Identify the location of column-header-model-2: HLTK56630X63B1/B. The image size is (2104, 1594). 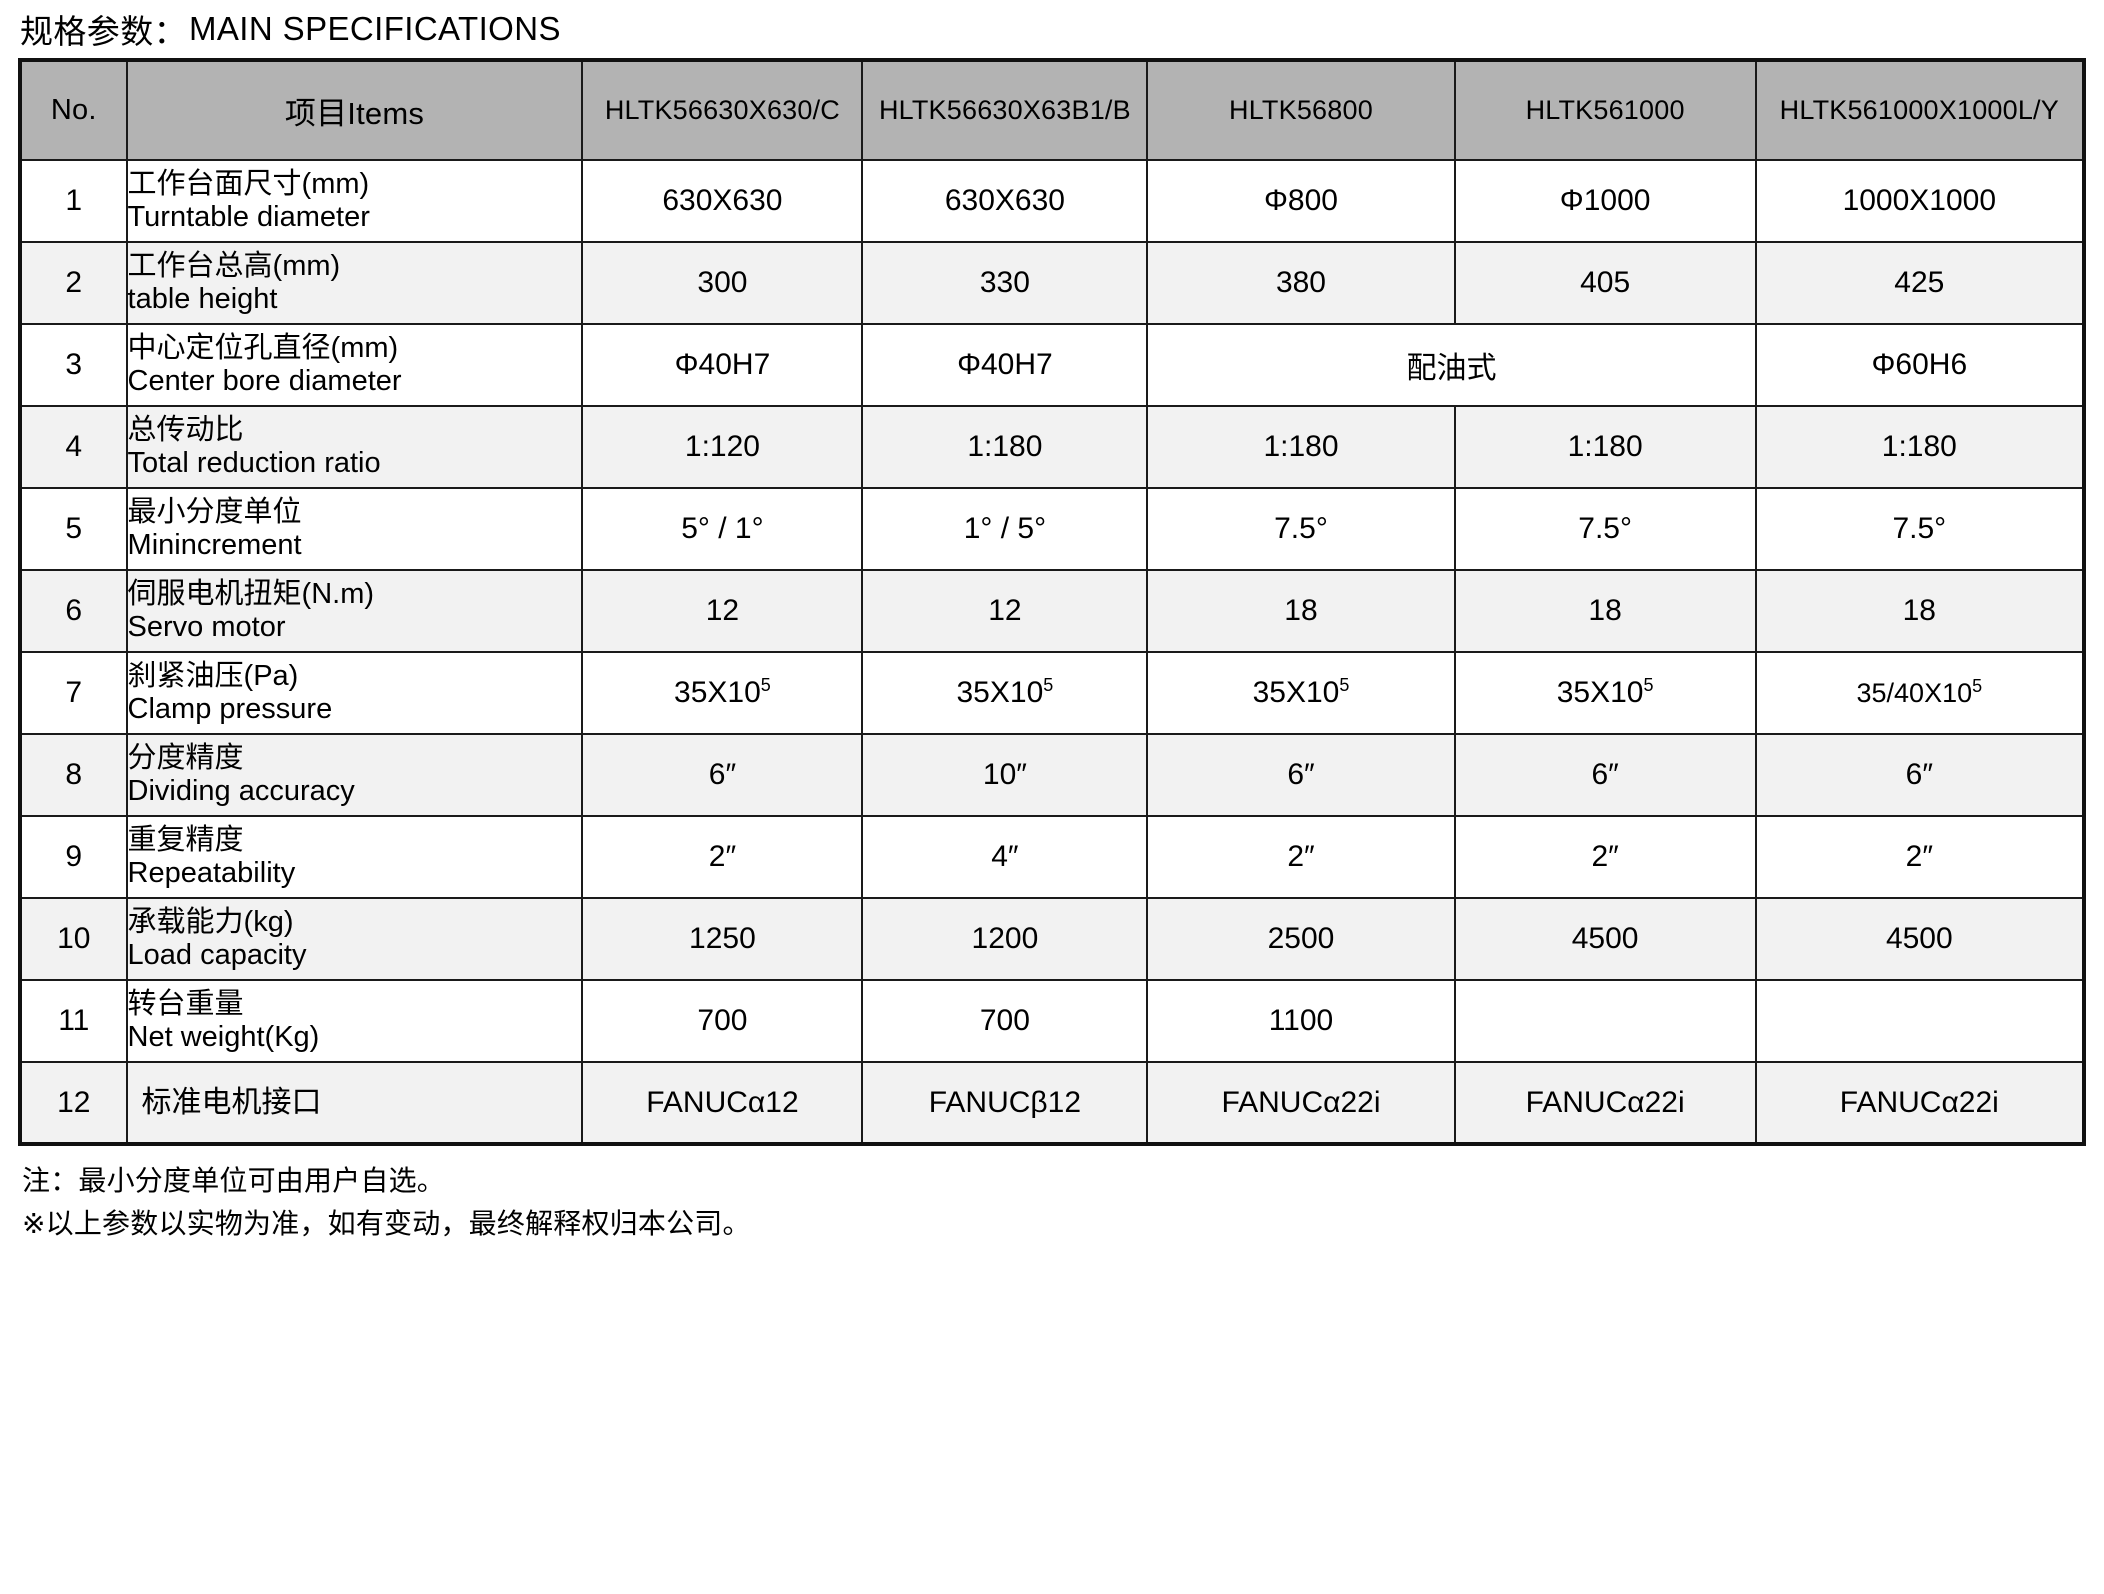
(1005, 110).